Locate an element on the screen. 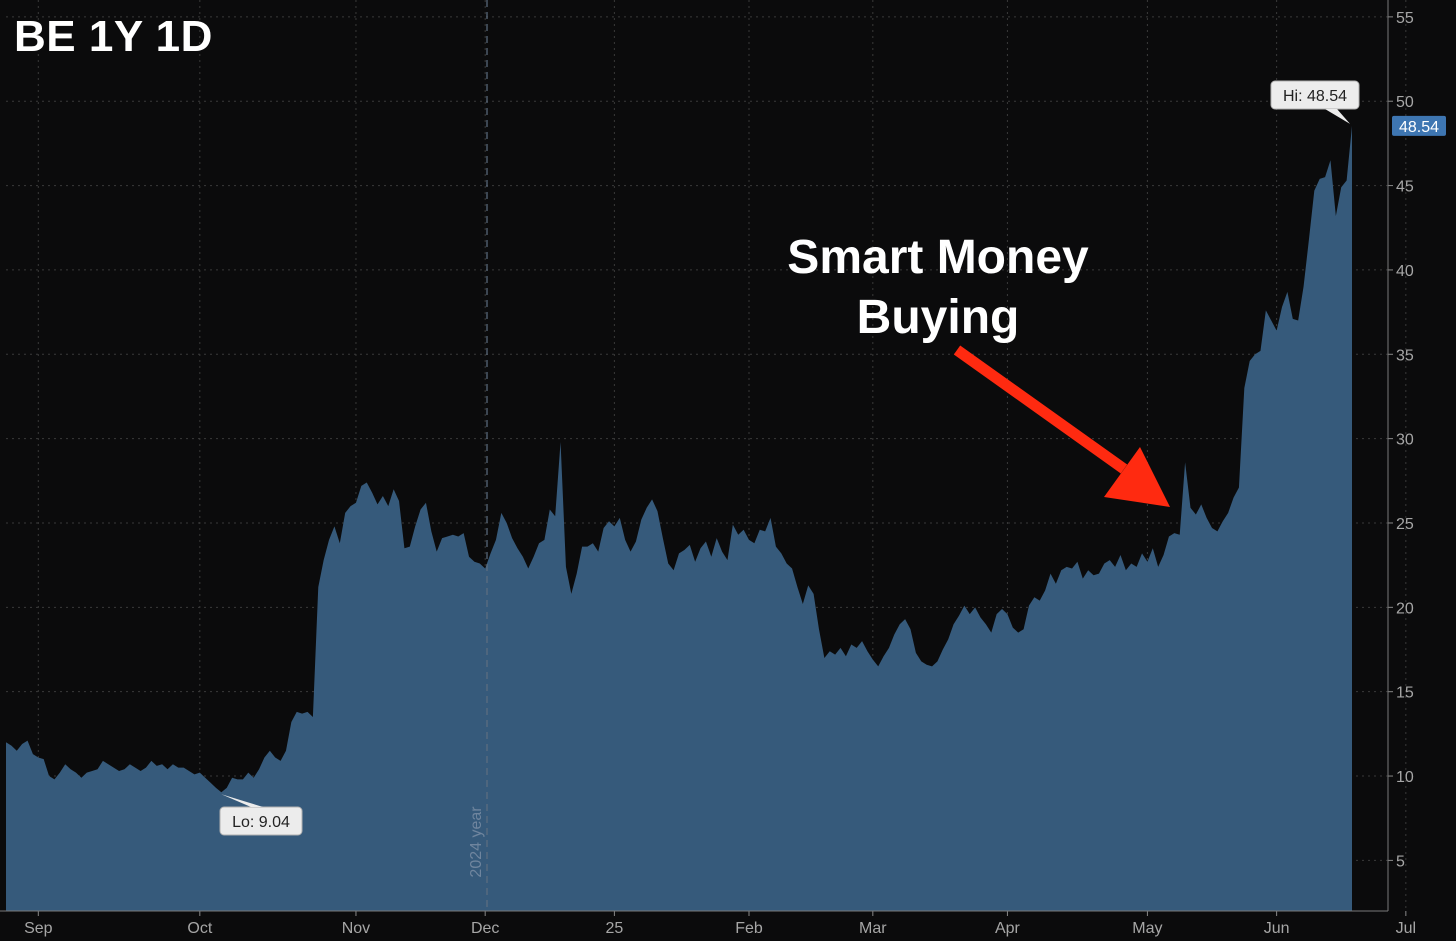 The width and height of the screenshot is (1456, 941). x-tick-label: Apr is located at coordinates (1008, 928).